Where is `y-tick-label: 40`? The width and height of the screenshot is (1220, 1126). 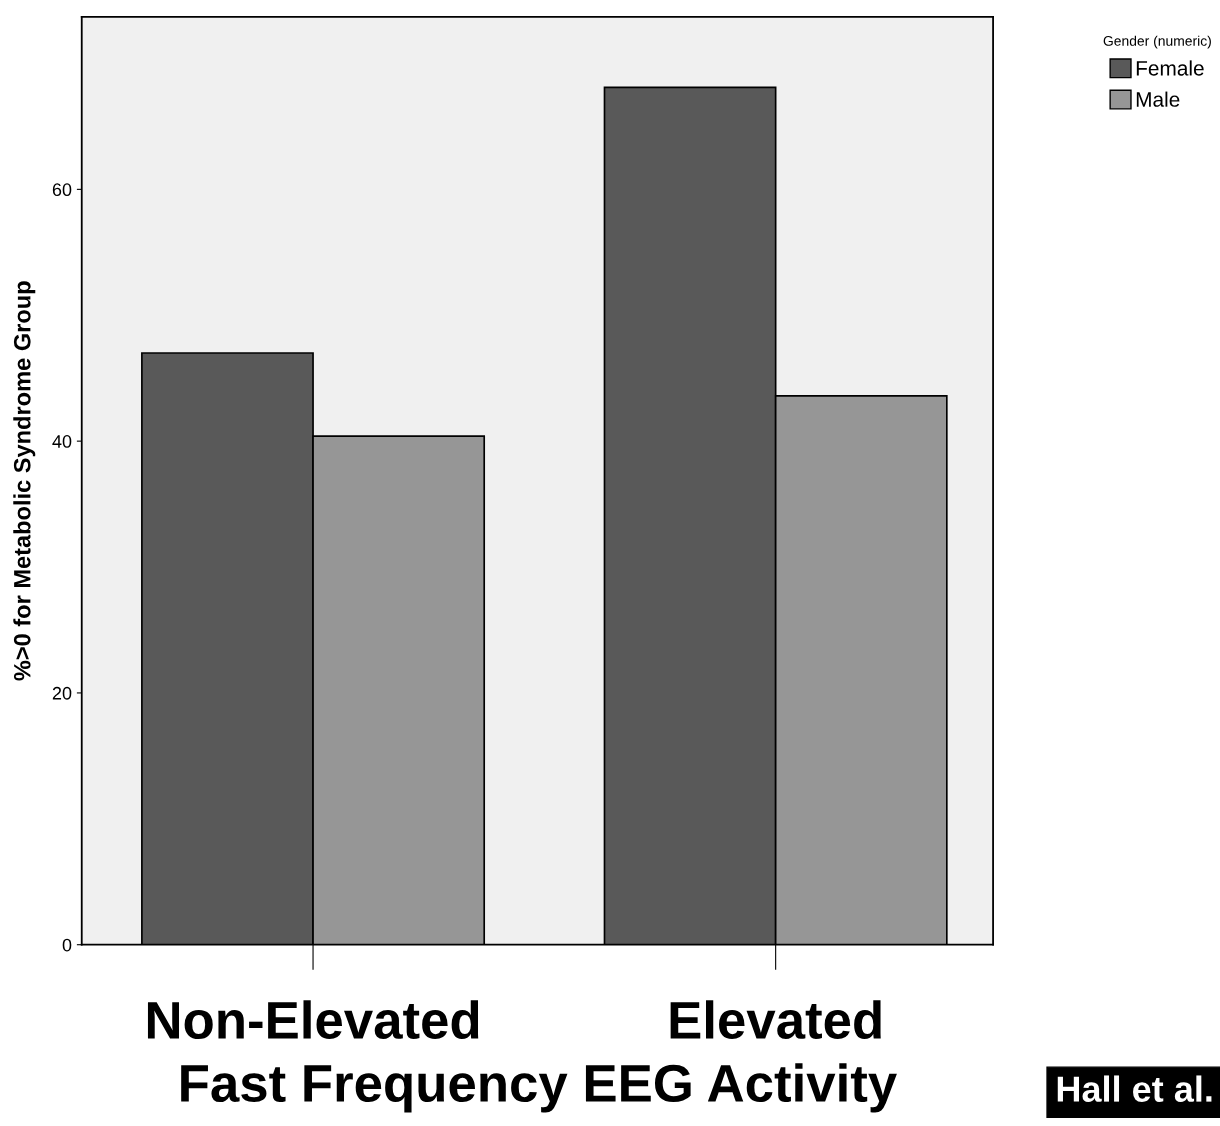
y-tick-label: 40 is located at coordinates (62, 441).